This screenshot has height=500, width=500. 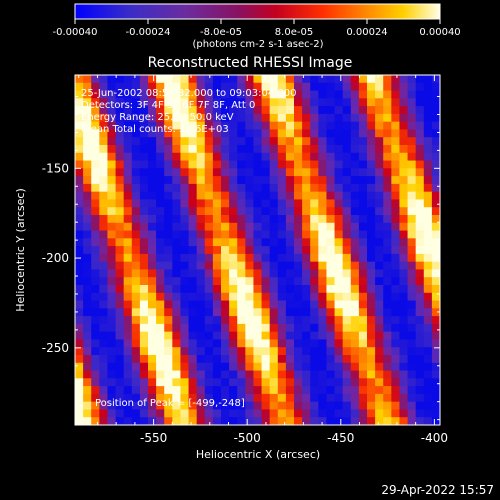 I want to click on x-tick-label: -450, so click(x=340, y=438).